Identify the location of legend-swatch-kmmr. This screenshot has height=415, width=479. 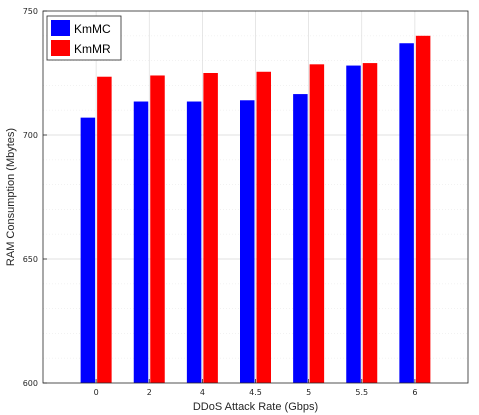
(60, 48).